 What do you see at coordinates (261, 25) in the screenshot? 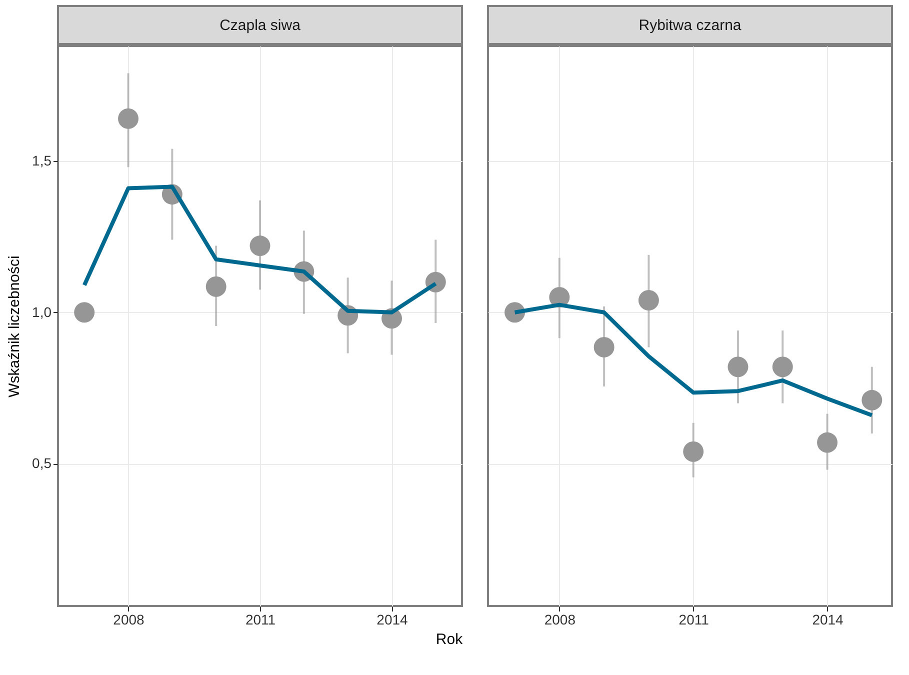
I see `chart-title: Czapla siwa` at bounding box center [261, 25].